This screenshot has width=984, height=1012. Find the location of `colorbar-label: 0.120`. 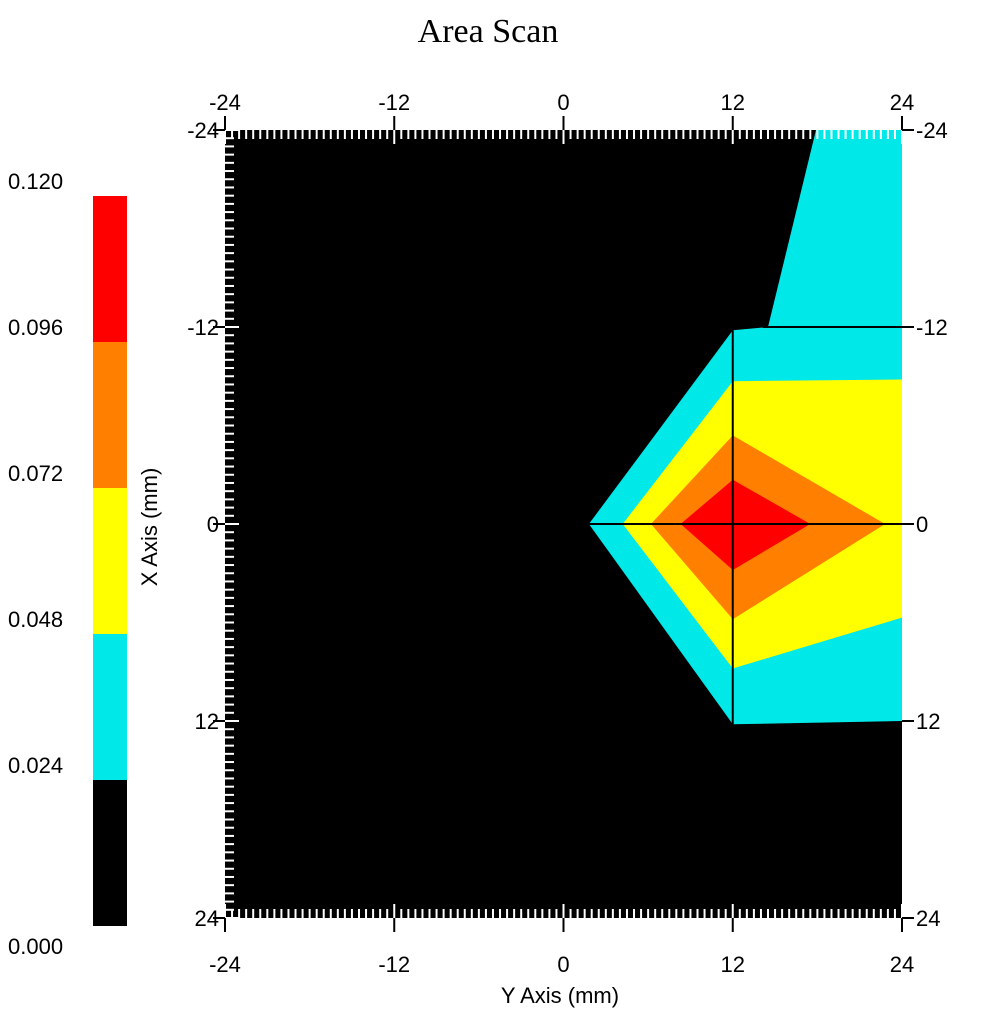

colorbar-label: 0.120 is located at coordinates (35, 181).